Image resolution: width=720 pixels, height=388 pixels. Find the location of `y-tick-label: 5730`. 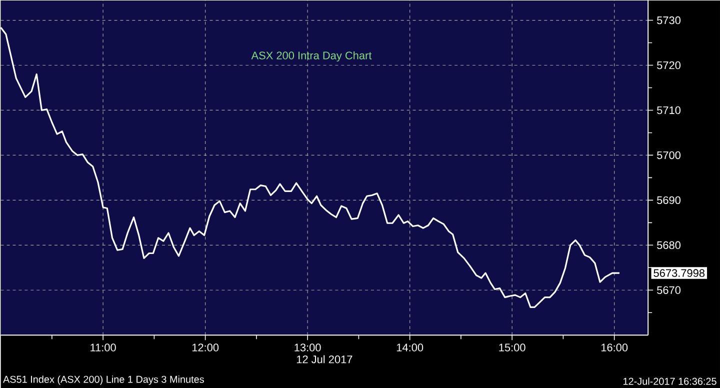

y-tick-label: 5730 is located at coordinates (668, 20).